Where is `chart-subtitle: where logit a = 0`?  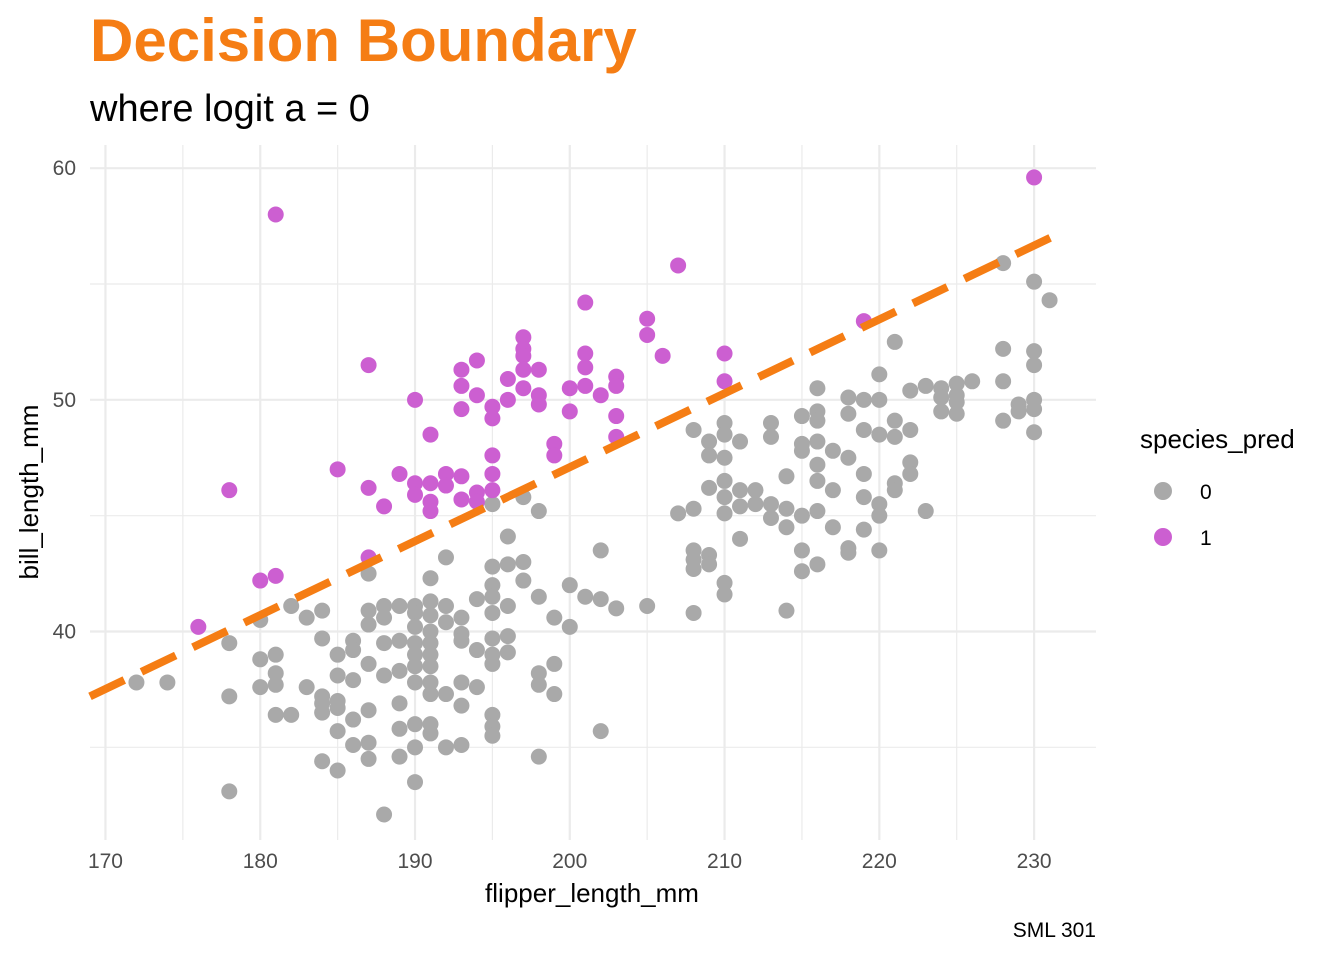
chart-subtitle: where logit a = 0 is located at coordinates (230, 109).